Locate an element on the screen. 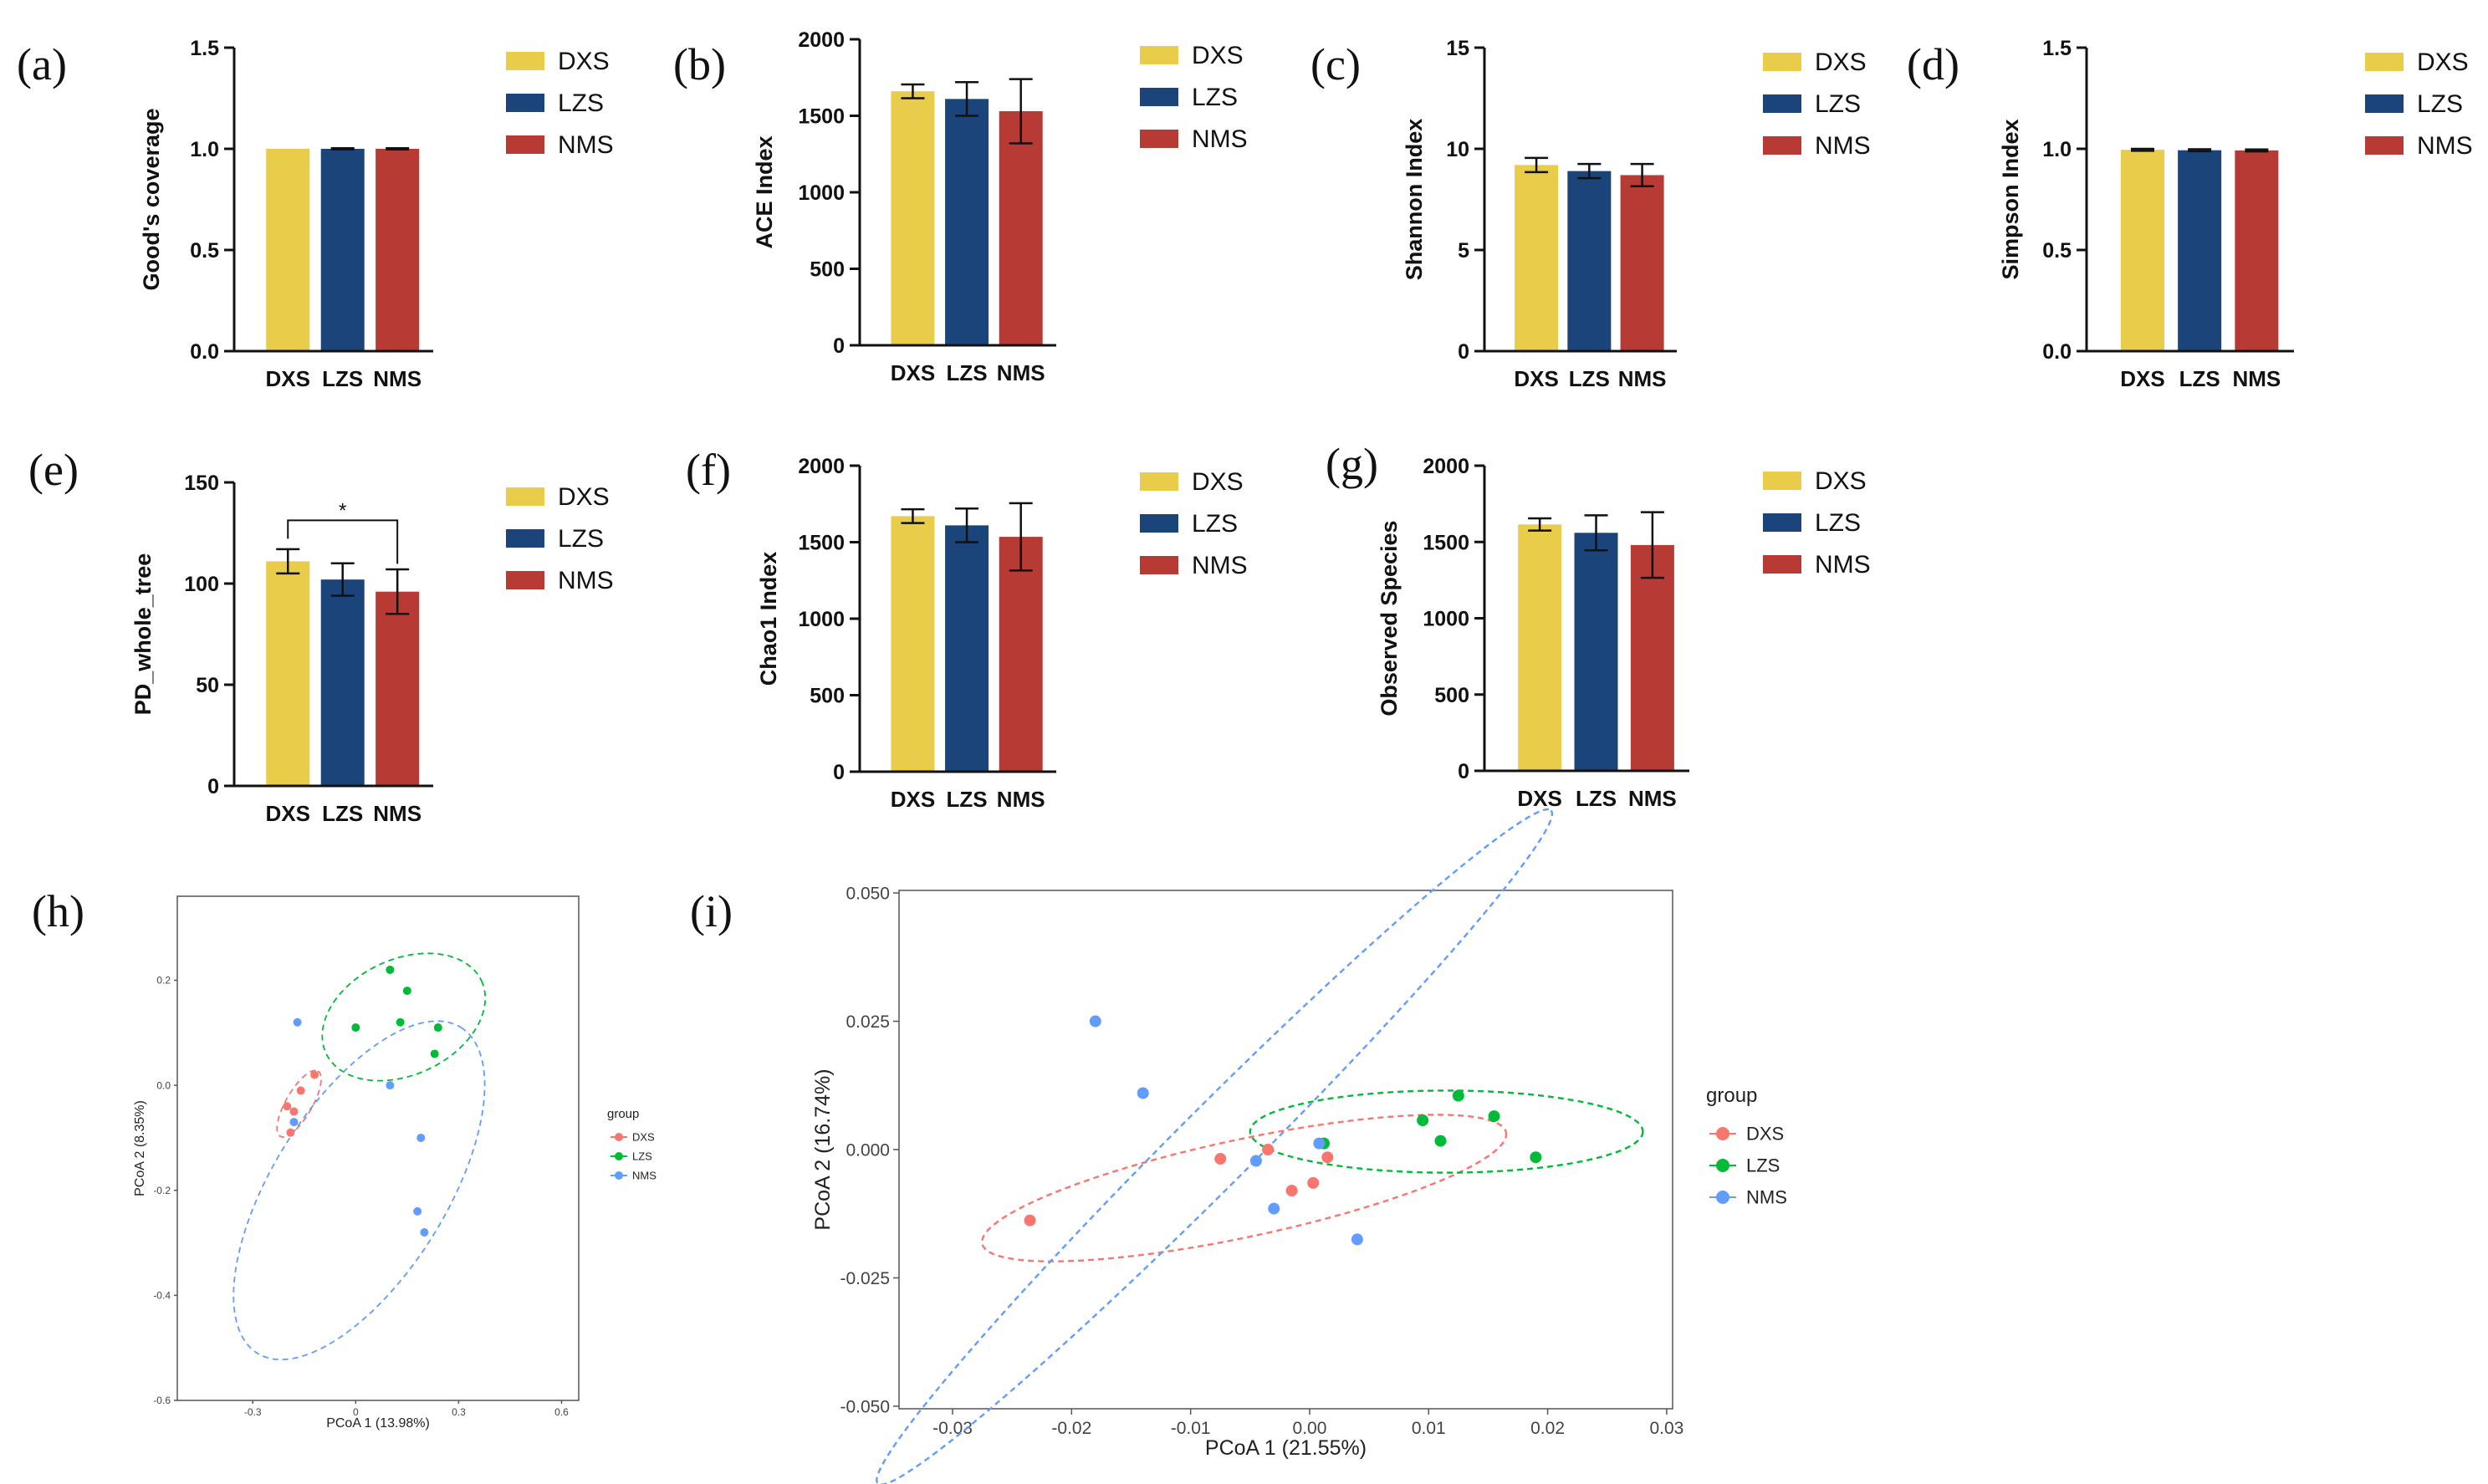 This screenshot has width=2488, height=1484. y-tick-label: -0.2 is located at coordinates (162, 1190).